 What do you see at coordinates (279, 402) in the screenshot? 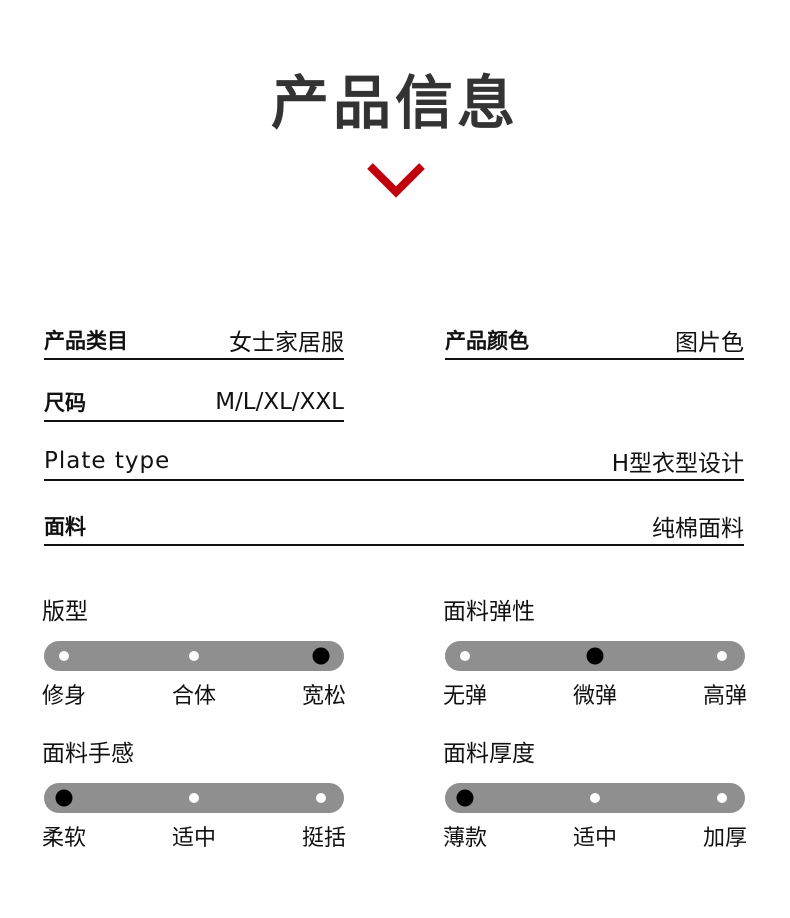
I see `spec-value: M/L/XL/XXL` at bounding box center [279, 402].